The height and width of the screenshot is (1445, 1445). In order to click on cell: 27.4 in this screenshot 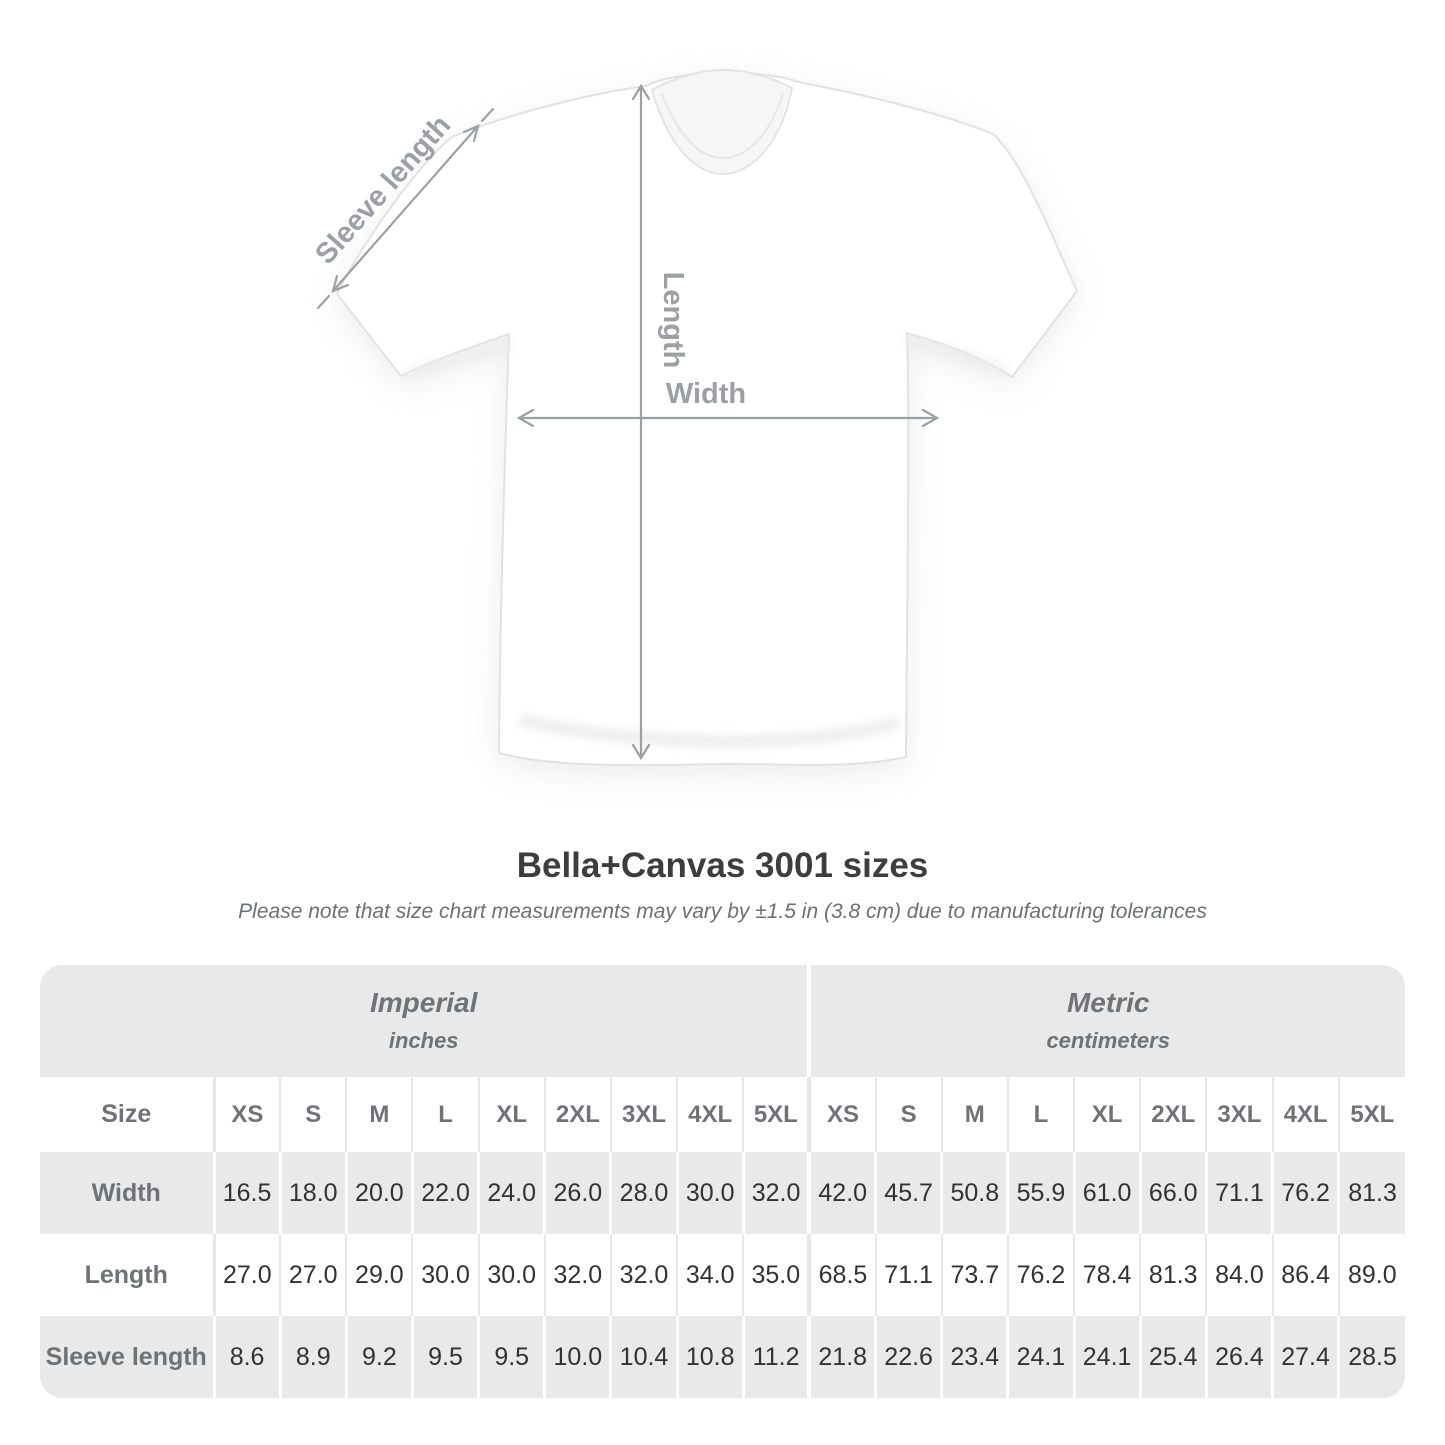, I will do `click(1304, 1357)`.